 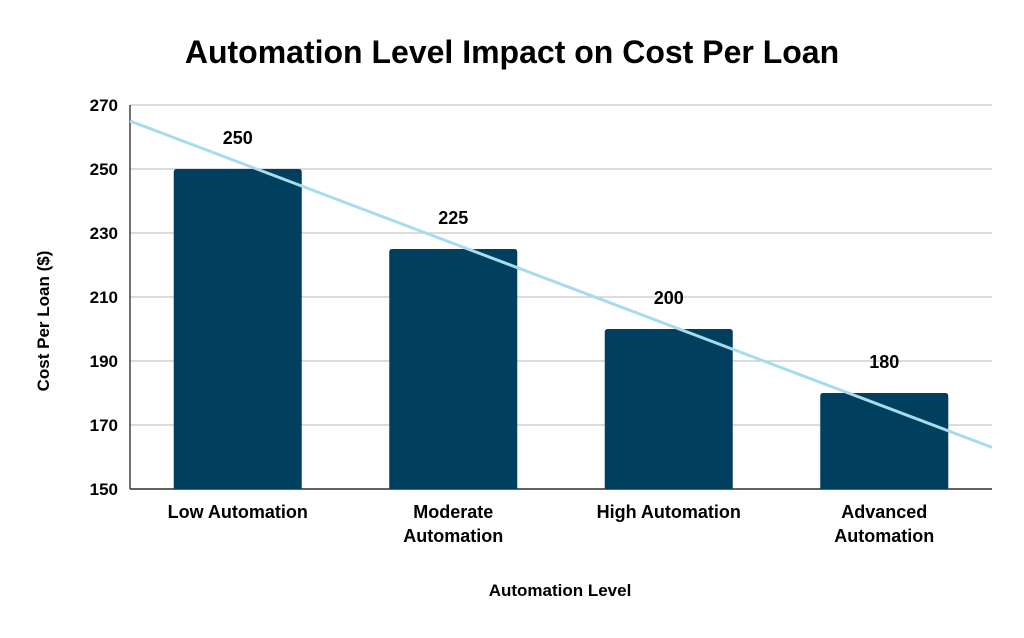 I want to click on y-tick-label: 150, so click(x=104, y=489).